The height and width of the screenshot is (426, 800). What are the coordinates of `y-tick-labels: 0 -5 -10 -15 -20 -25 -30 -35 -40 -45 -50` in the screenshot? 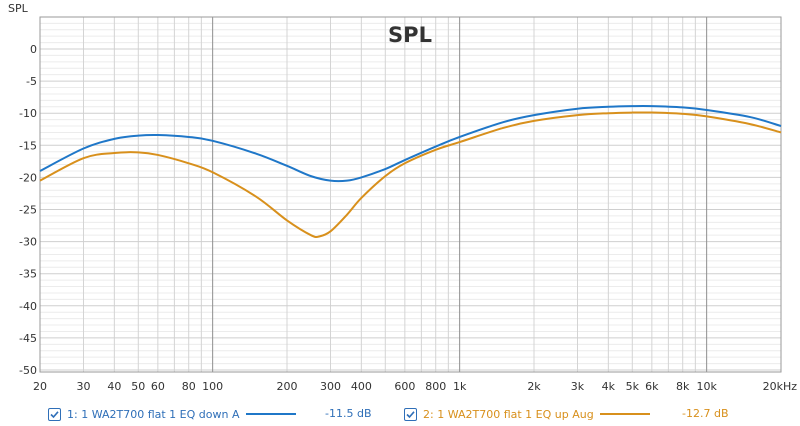 It's located at (28, 210).